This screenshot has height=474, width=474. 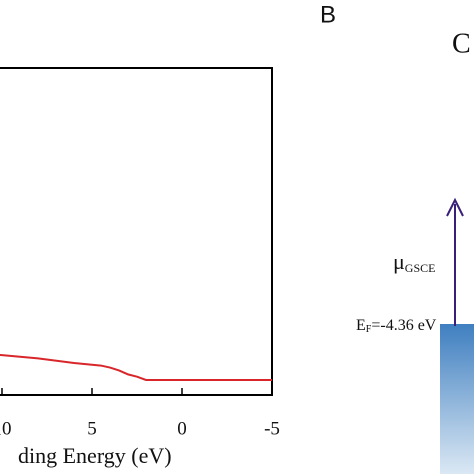 I want to click on mu-label: μGSCE, so click(x=414, y=262).